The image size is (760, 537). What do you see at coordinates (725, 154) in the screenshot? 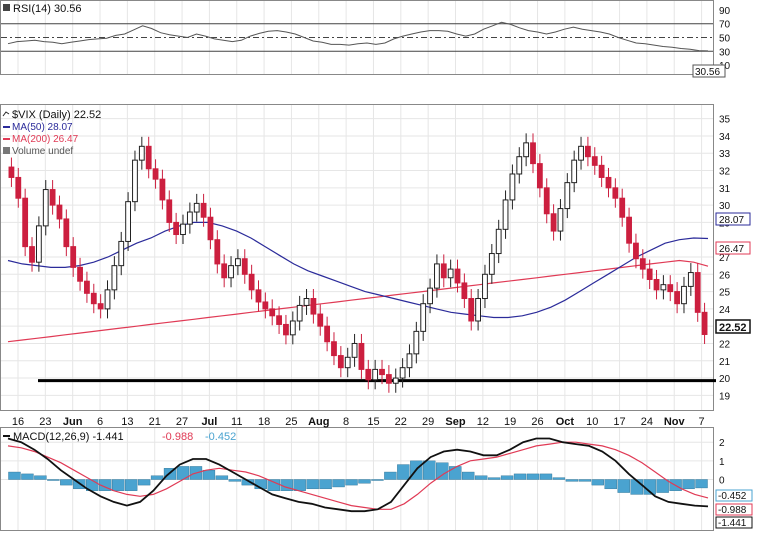
I see `price-y-tick-label: 33` at bounding box center [725, 154].